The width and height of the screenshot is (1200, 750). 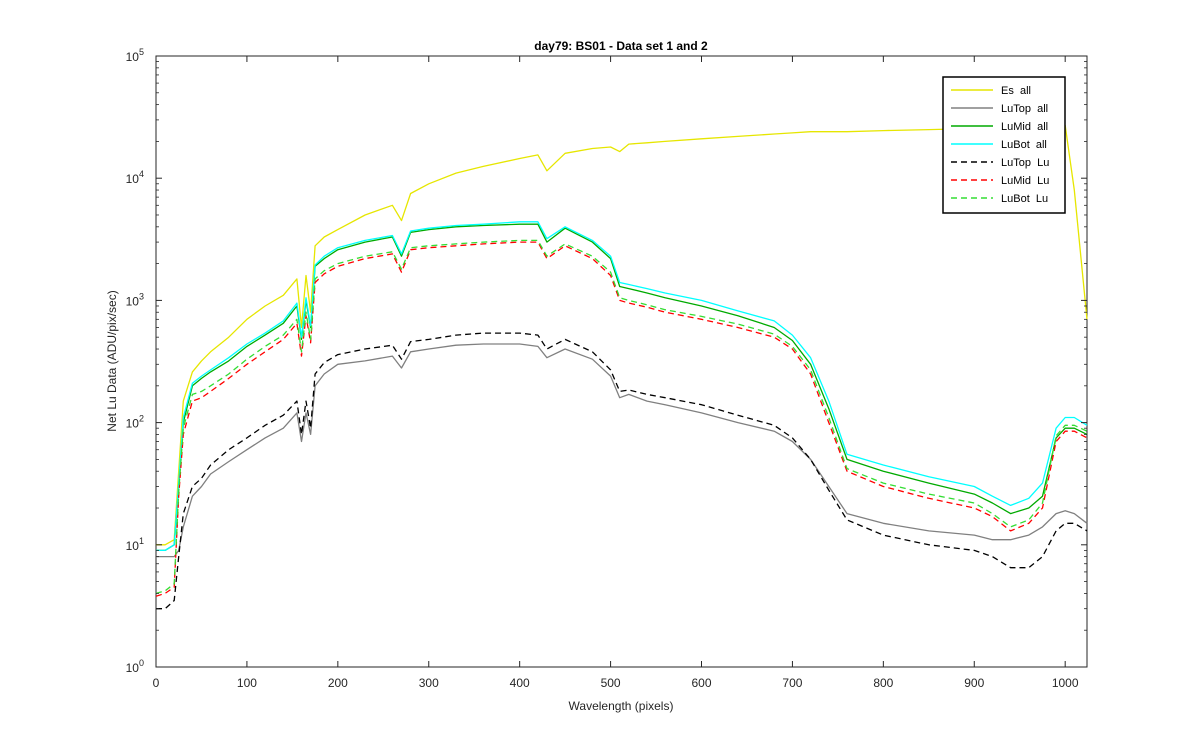 I want to click on legend-box, so click(x=1004, y=145).